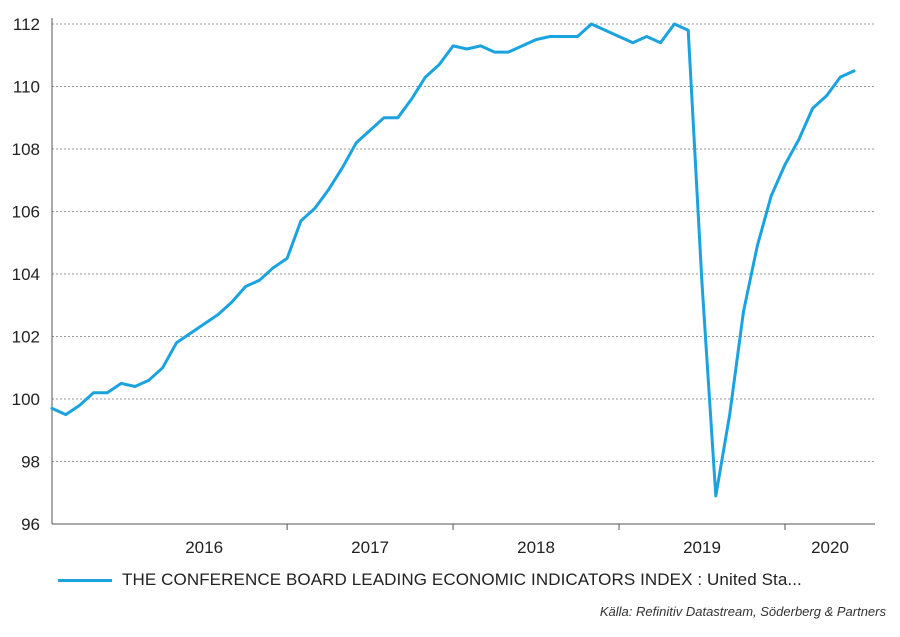 Image resolution: width=900 pixels, height=637 pixels. Describe the element at coordinates (702, 547) in the screenshot. I see `x-tick-label: 2019` at that location.